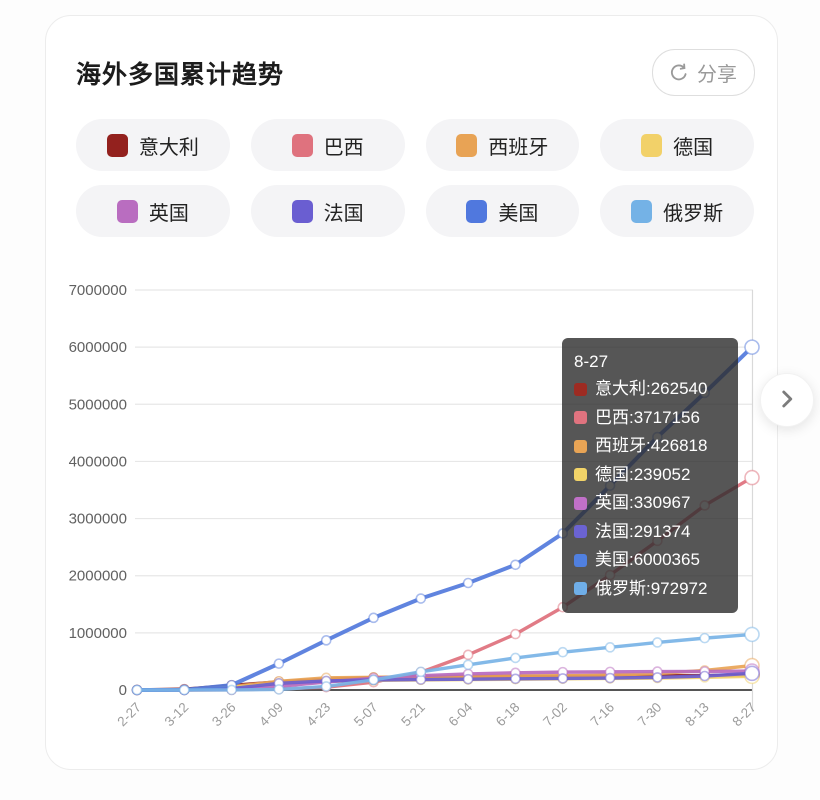  What do you see at coordinates (117, 145) in the screenshot?
I see `legend-swatch-italy` at bounding box center [117, 145].